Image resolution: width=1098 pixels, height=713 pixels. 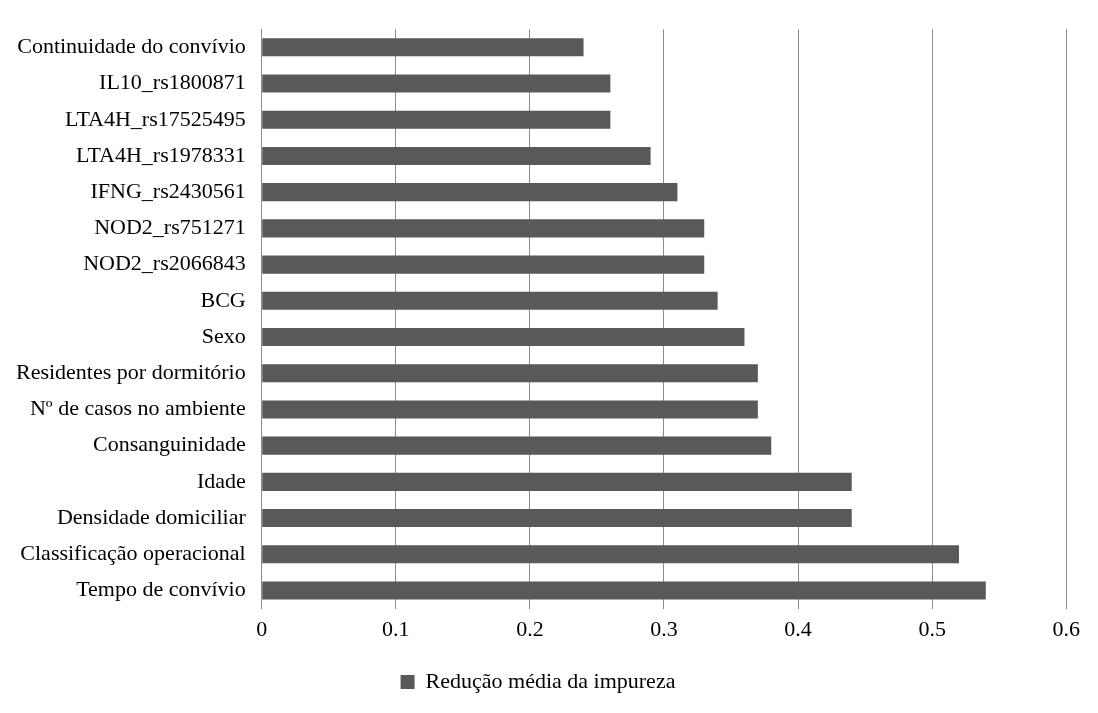 What do you see at coordinates (530, 628) in the screenshot?
I see `x-tick-label: 0.2` at bounding box center [530, 628].